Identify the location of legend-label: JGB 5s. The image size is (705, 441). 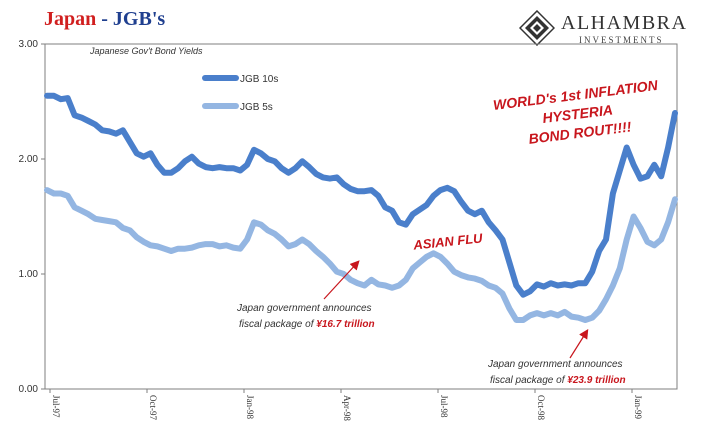
(256, 107).